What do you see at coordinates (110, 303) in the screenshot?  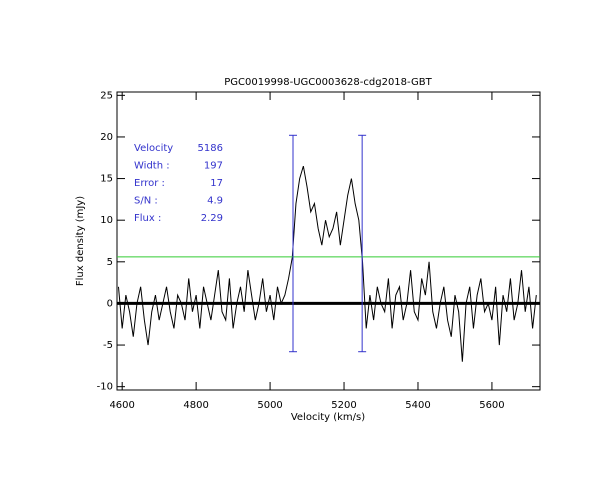 I see `y-tick-label: 0` at bounding box center [110, 303].